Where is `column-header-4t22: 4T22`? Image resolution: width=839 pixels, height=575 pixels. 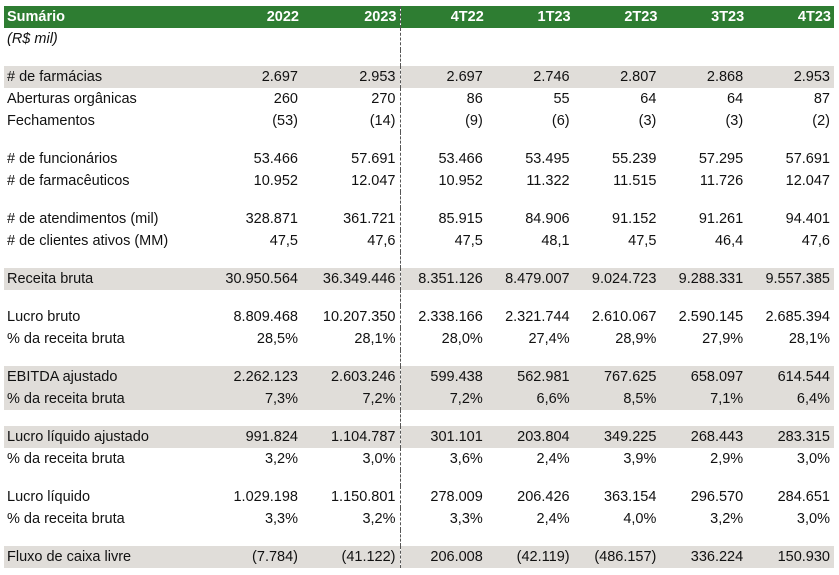
column-header-4t22: 4T22 is located at coordinates (443, 17).